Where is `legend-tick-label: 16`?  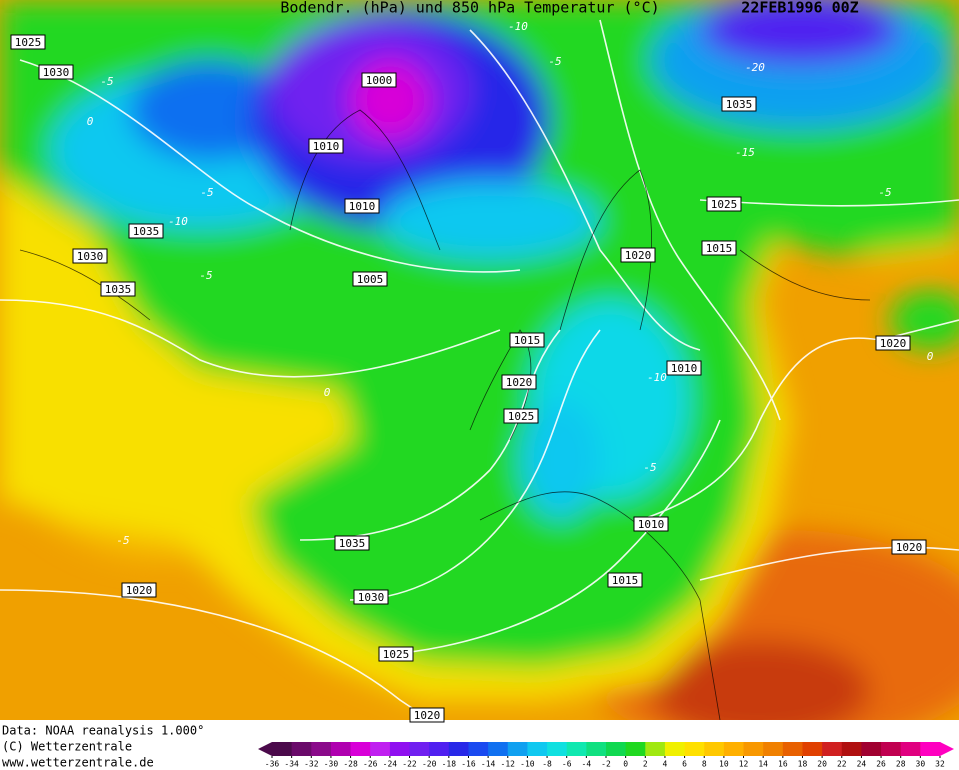 legend-tick-label: 16 is located at coordinates (783, 764).